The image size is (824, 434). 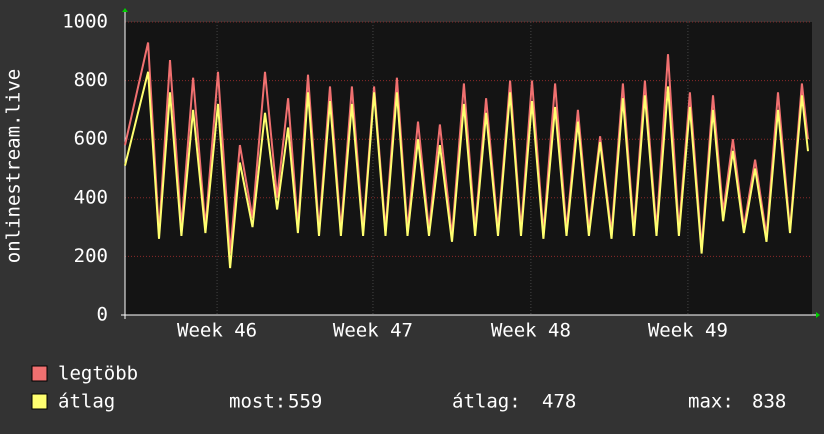 I want to click on y-tick-label: 200, so click(x=91, y=256).